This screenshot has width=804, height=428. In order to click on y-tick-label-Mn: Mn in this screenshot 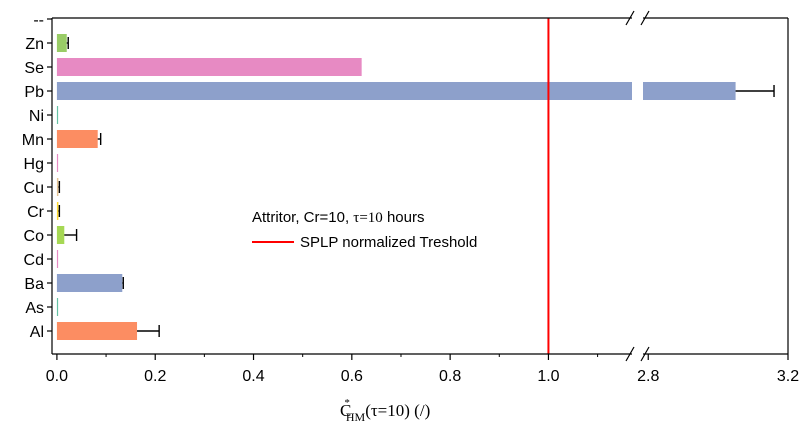, I will do `click(33, 140)`.